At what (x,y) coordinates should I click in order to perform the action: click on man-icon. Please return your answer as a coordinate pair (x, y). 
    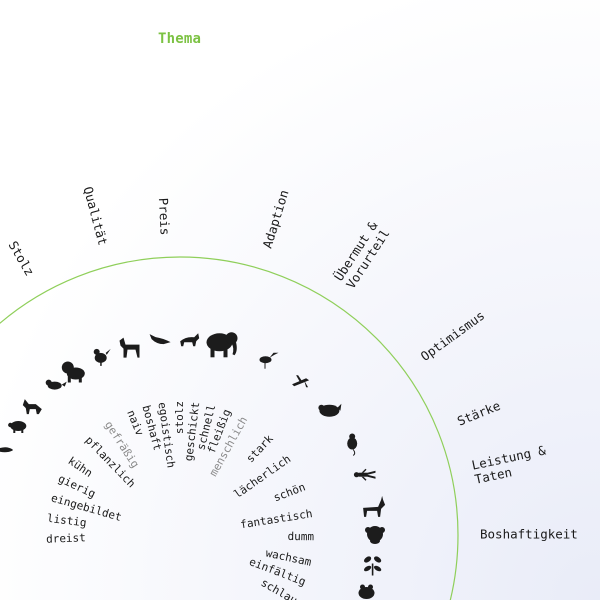
    Looking at the image, I should click on (364, 474).